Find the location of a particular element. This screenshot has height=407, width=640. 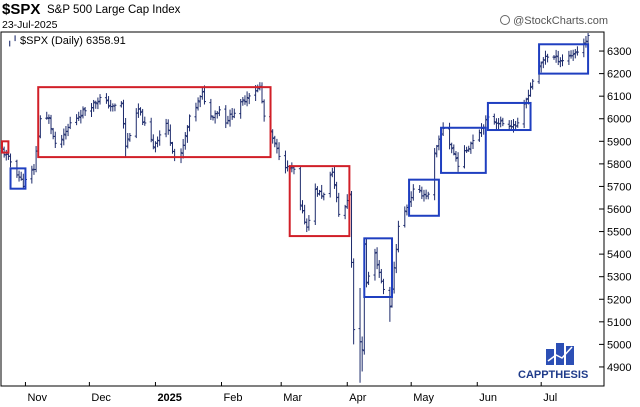

y-tick-label: 6300 is located at coordinates (619, 52).